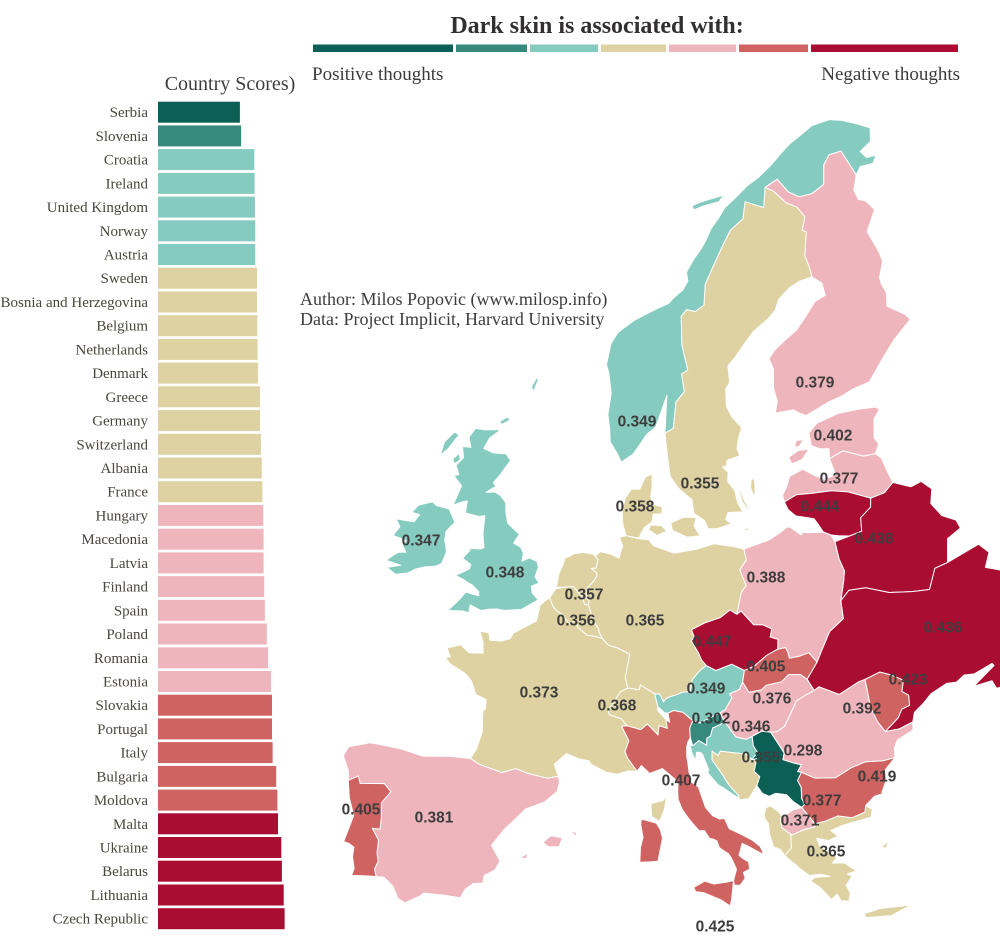 The width and height of the screenshot is (1000, 950). What do you see at coordinates (833, 436) in the screenshot?
I see `svg-text: 0.402` at bounding box center [833, 436].